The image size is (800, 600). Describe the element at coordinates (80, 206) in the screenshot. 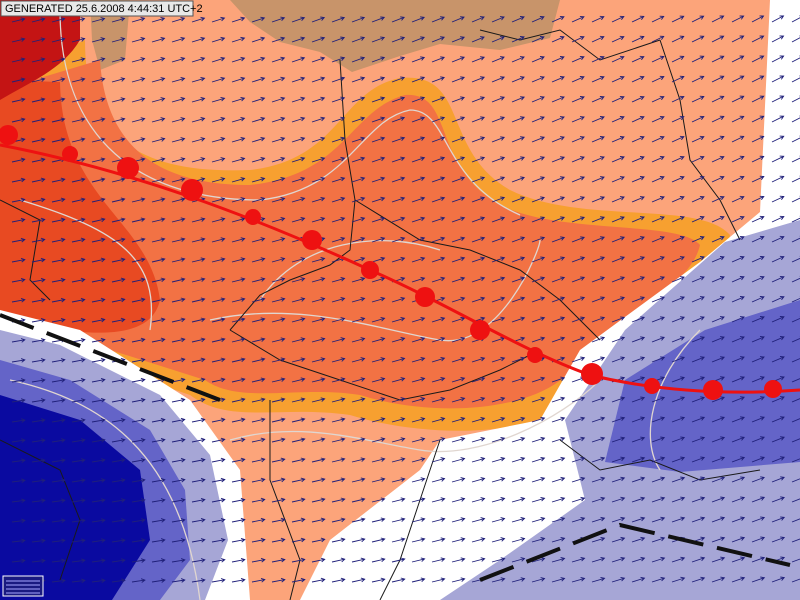

I see `hot-area` at that location.